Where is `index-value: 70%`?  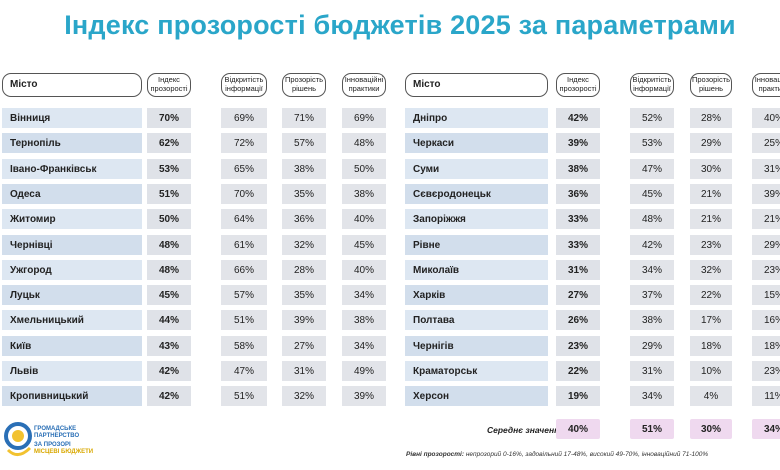 index-value: 70% is located at coordinates (169, 118).